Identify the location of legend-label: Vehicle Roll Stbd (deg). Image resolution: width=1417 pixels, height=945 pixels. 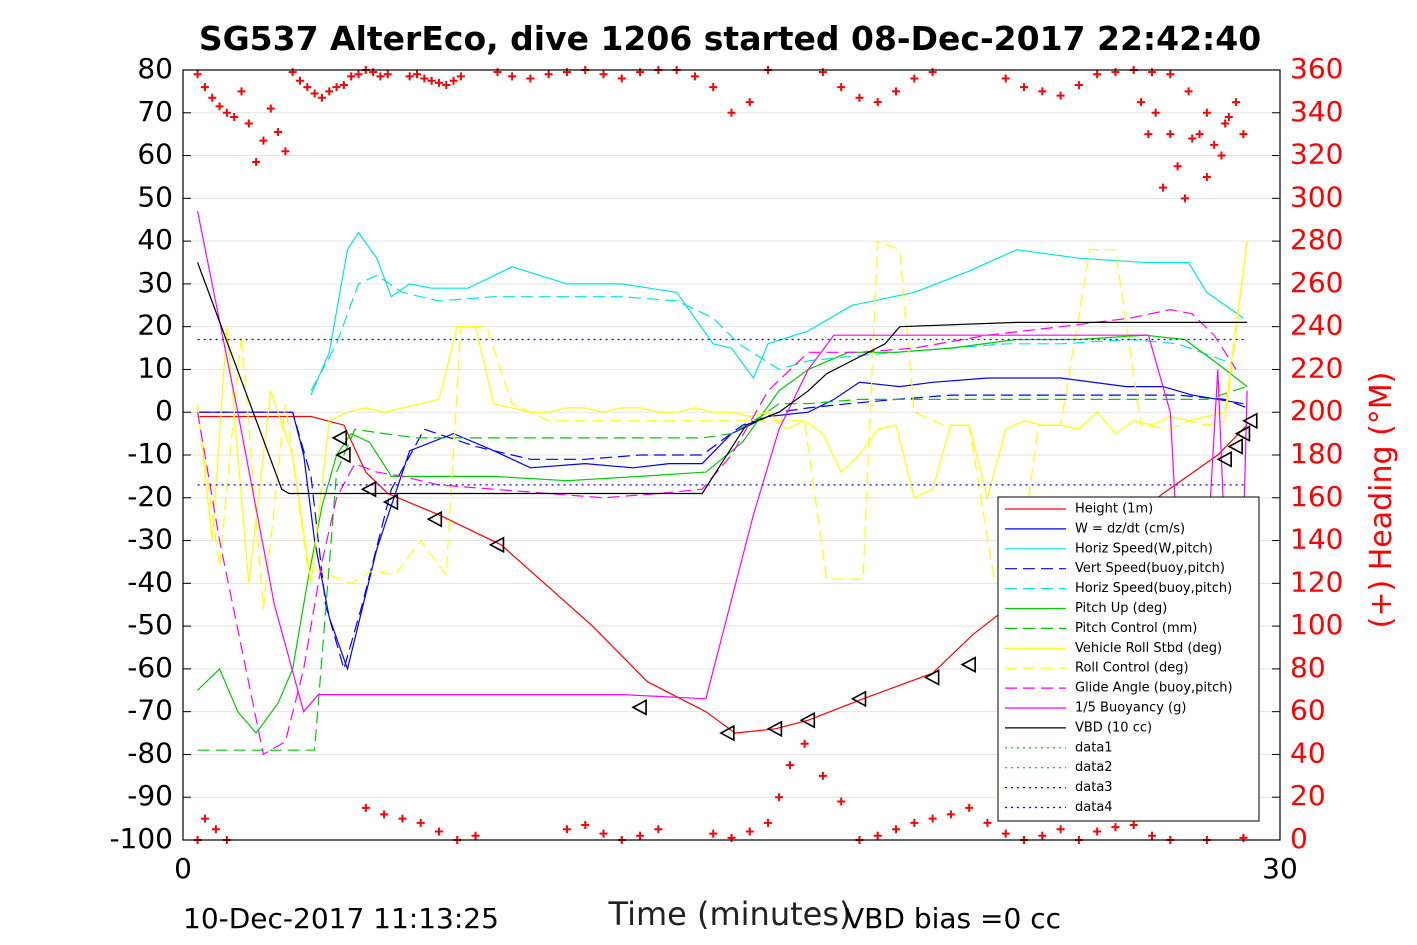
(1148, 648).